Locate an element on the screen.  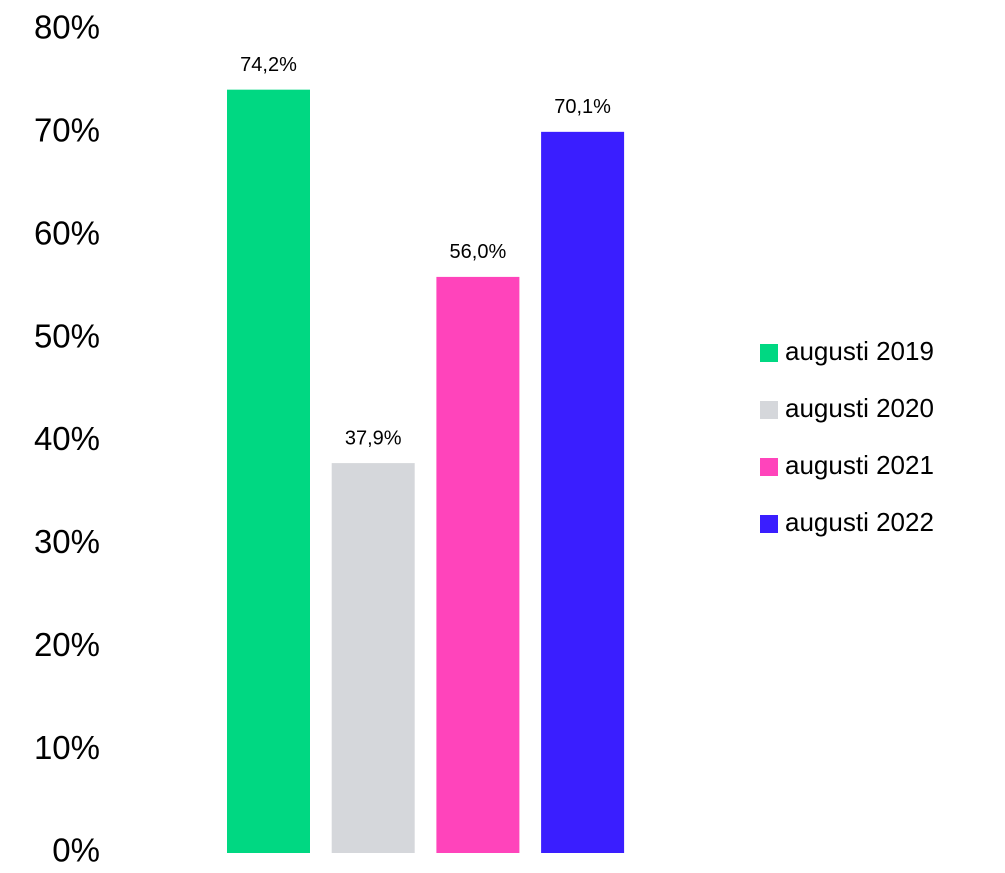
y-tick-label: 60% is located at coordinates (67, 232).